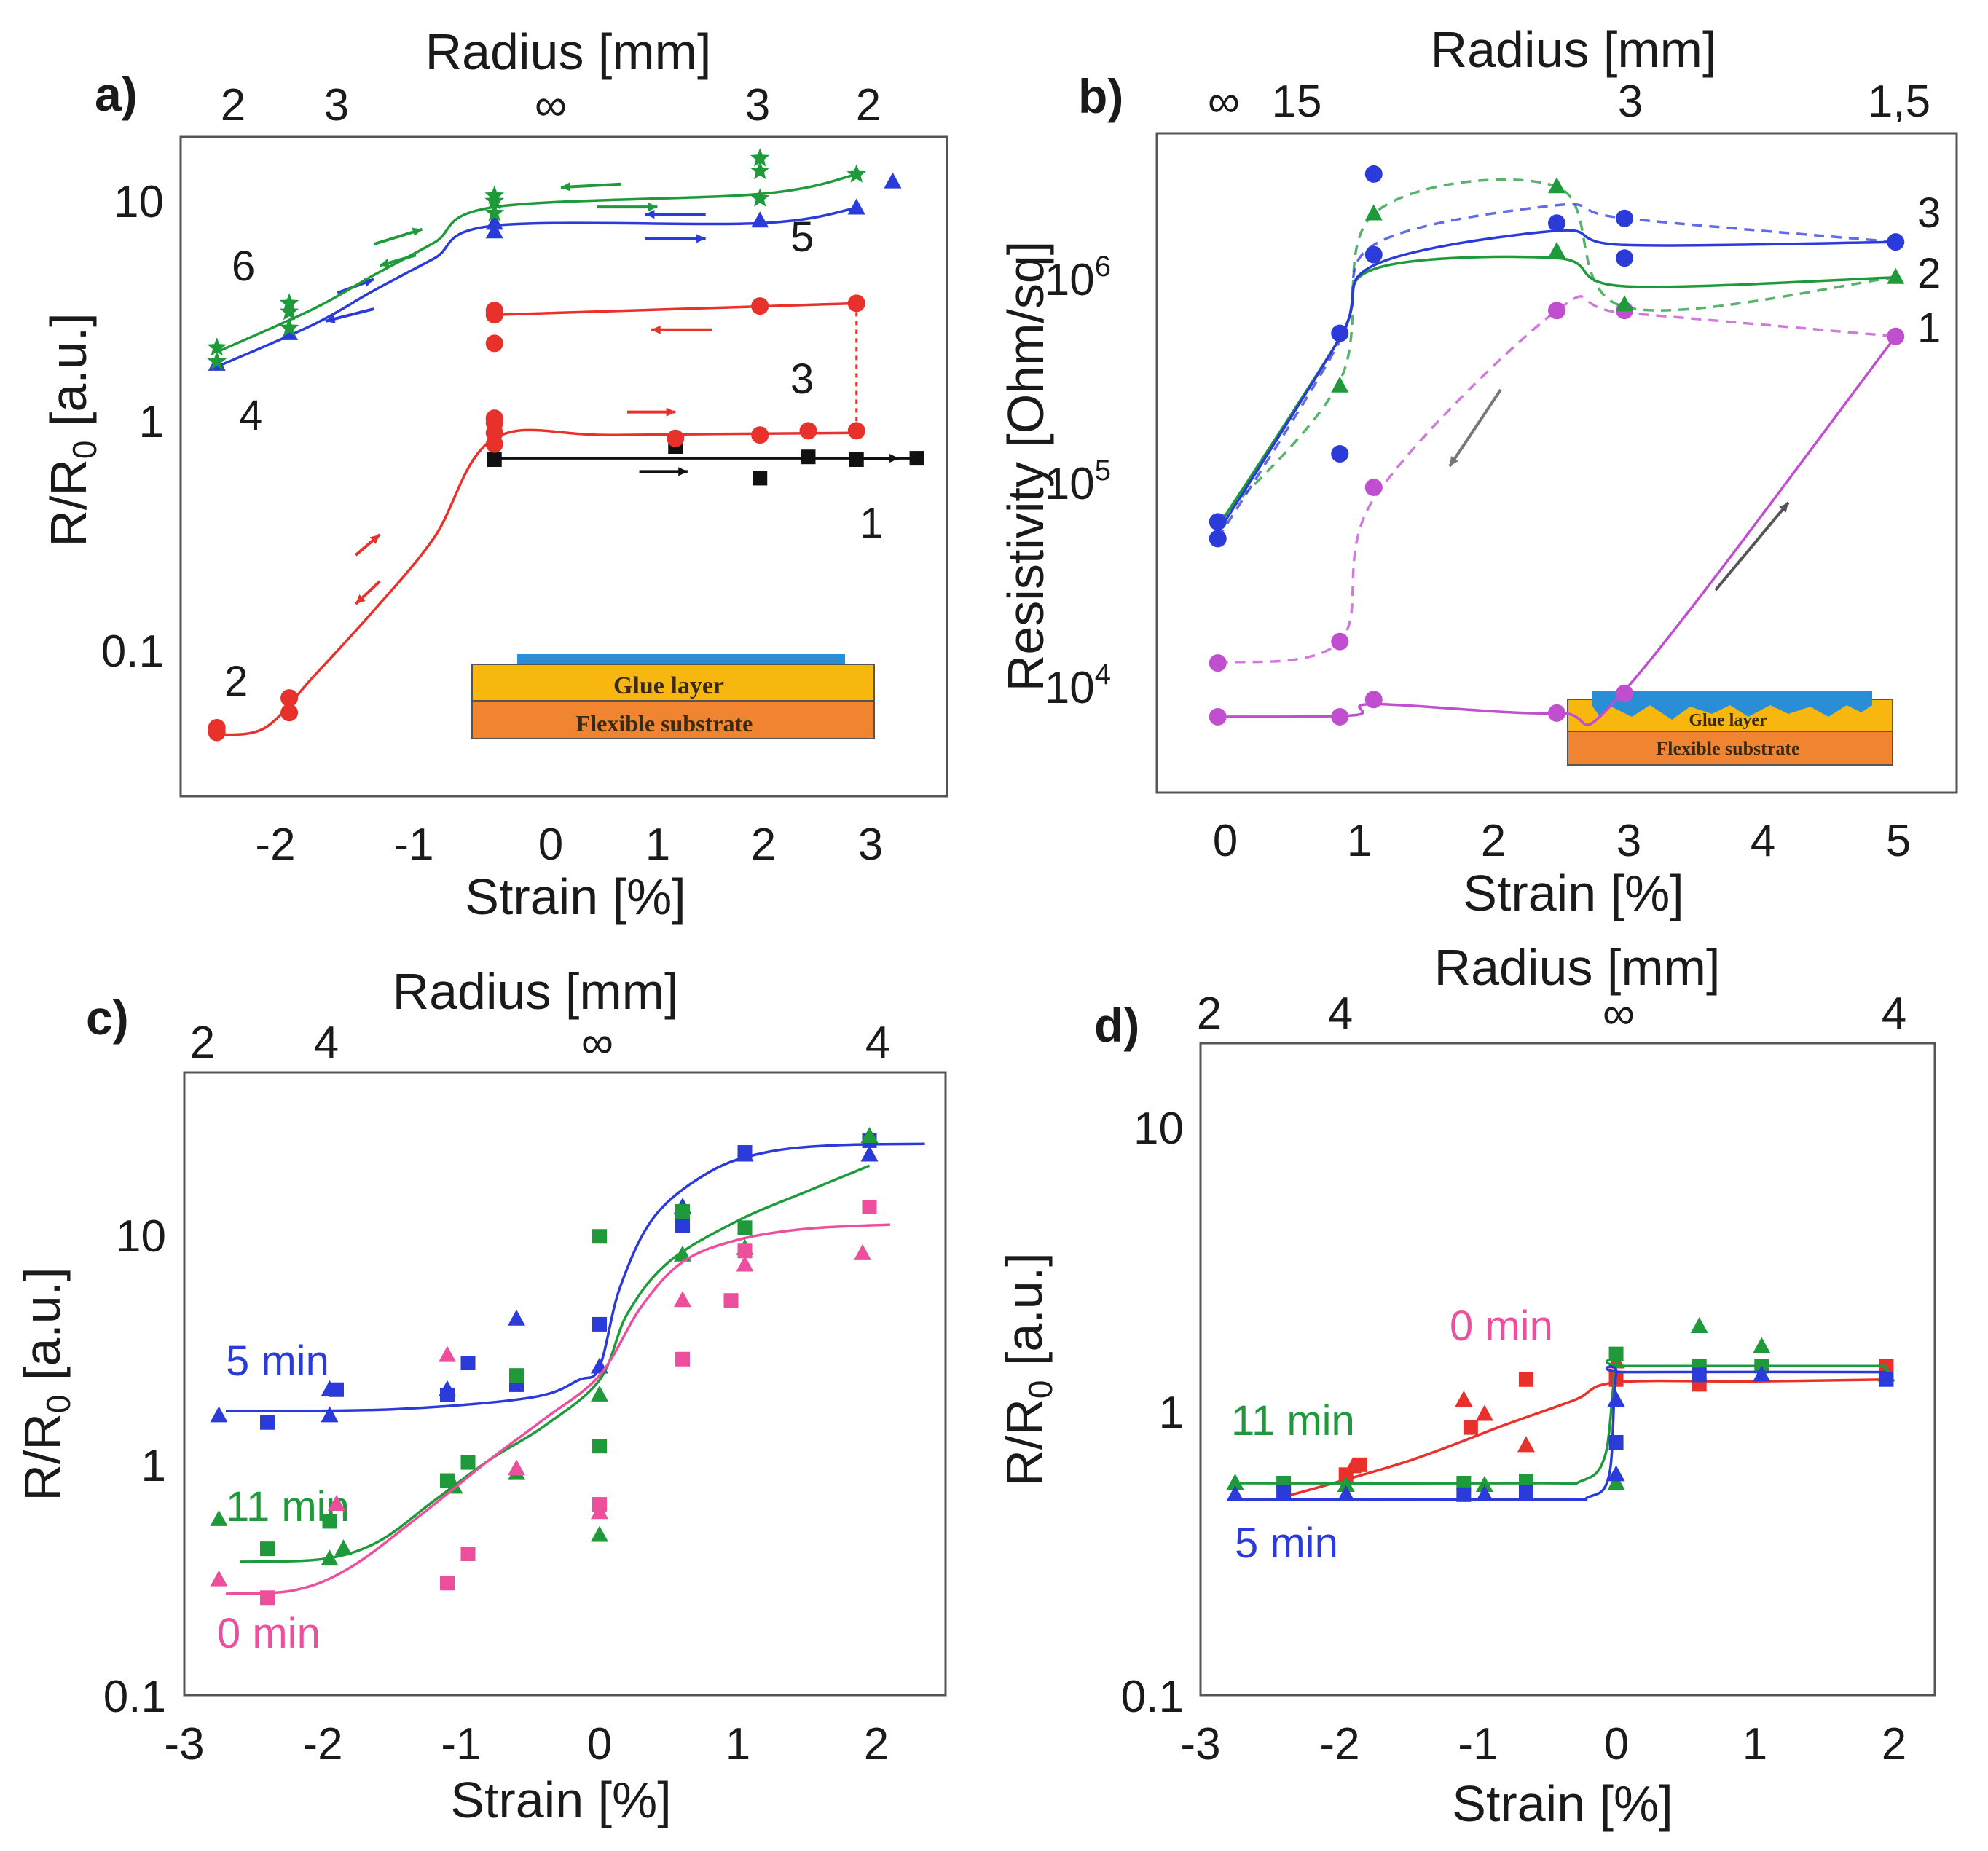  Describe the element at coordinates (1899, 102) in the screenshot. I see `panel-b-top-tick: 1,5` at that location.